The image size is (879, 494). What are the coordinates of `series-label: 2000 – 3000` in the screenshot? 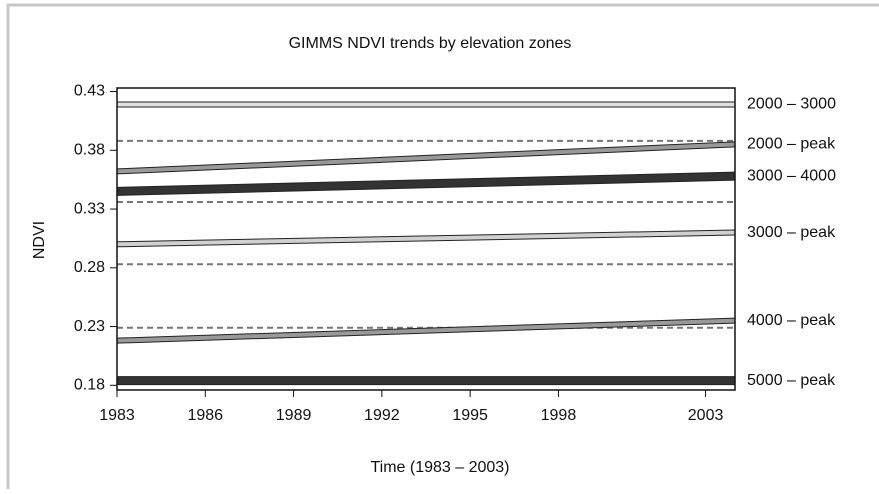 It's located at (791, 104).